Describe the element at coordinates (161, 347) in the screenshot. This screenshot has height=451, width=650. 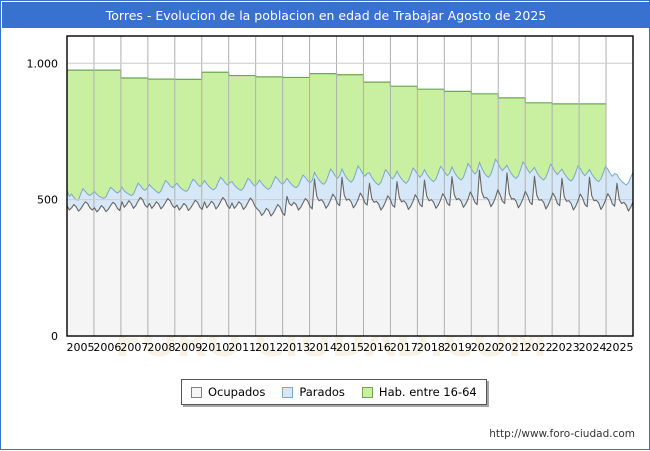
I see `x-axis-tick-label: 2008` at that location.